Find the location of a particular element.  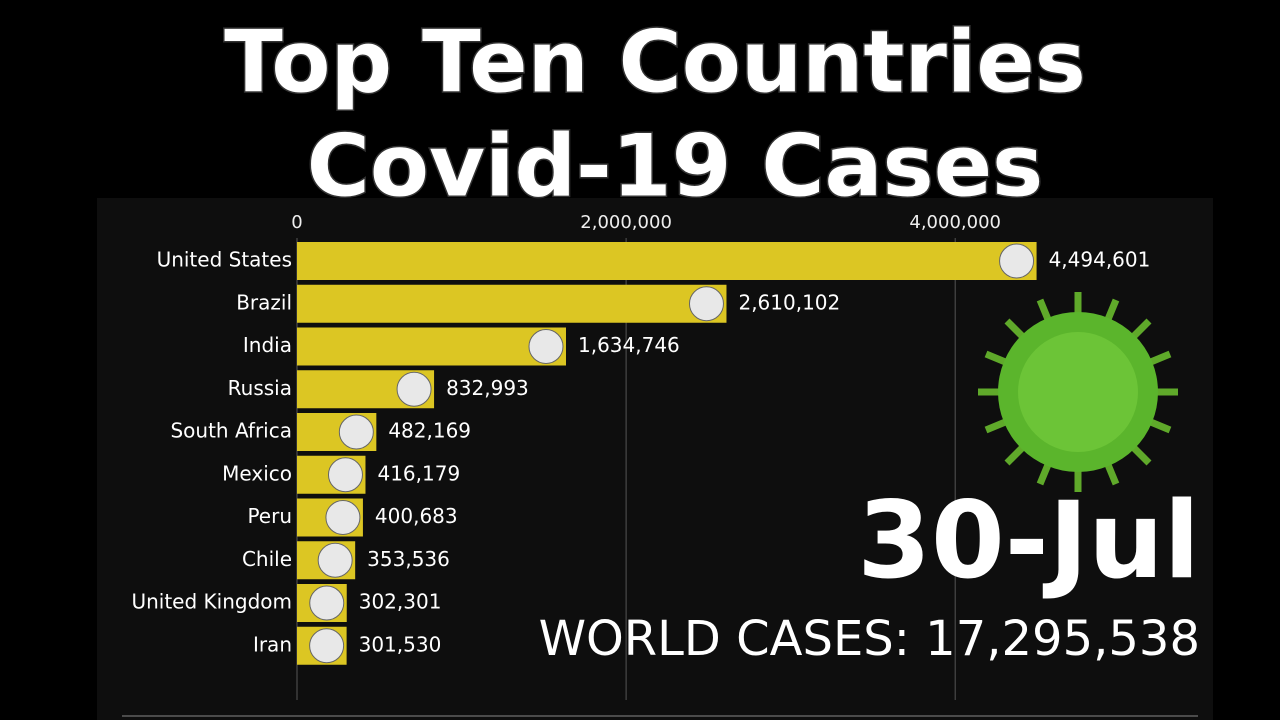

y-tick-label: Peru is located at coordinates (269, 516).